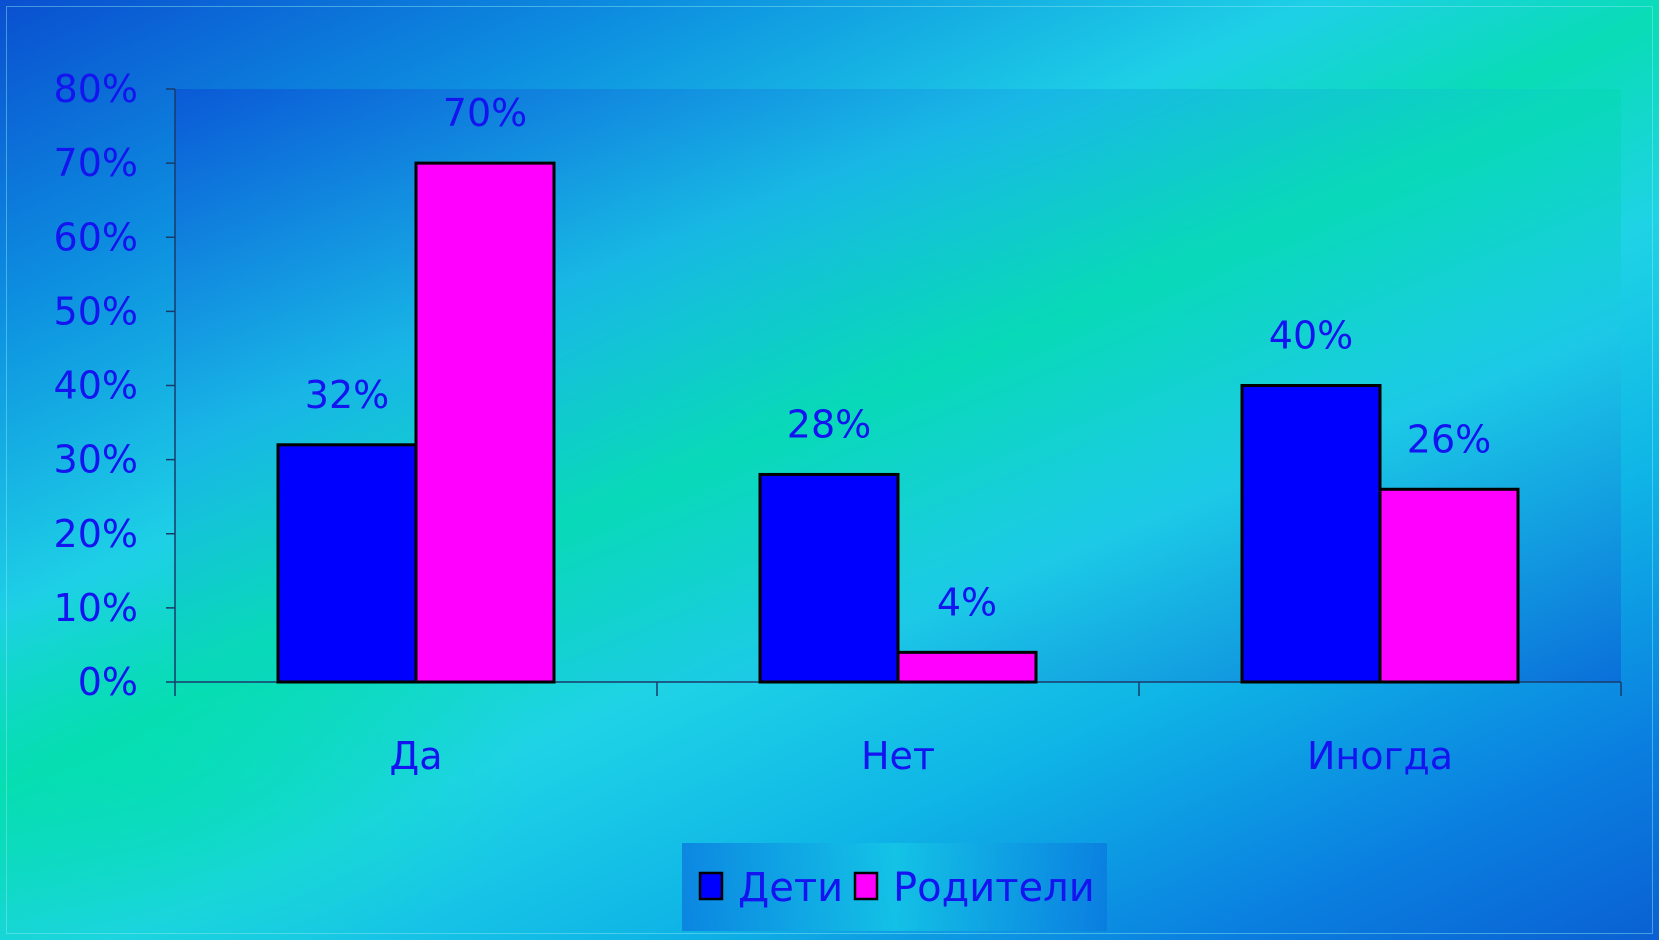  I want to click on data-label: 28%, so click(829, 424).